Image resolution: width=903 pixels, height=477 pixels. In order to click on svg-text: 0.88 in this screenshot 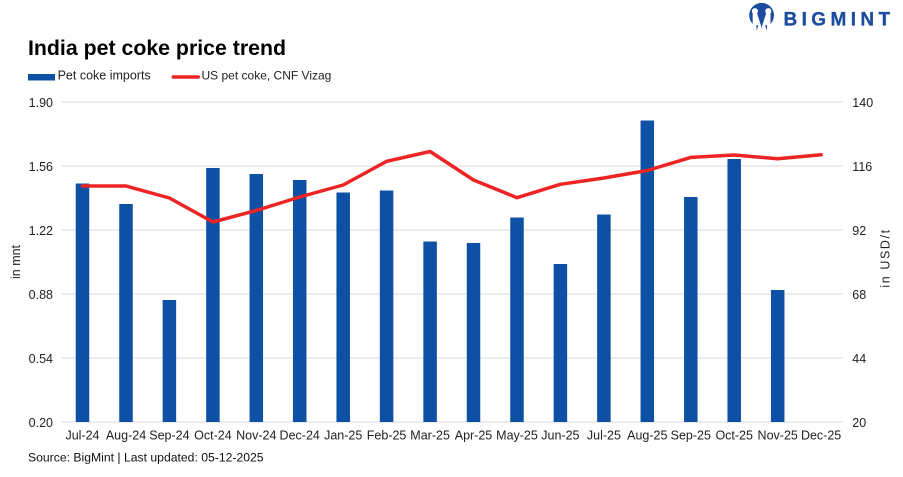, I will do `click(41, 295)`.